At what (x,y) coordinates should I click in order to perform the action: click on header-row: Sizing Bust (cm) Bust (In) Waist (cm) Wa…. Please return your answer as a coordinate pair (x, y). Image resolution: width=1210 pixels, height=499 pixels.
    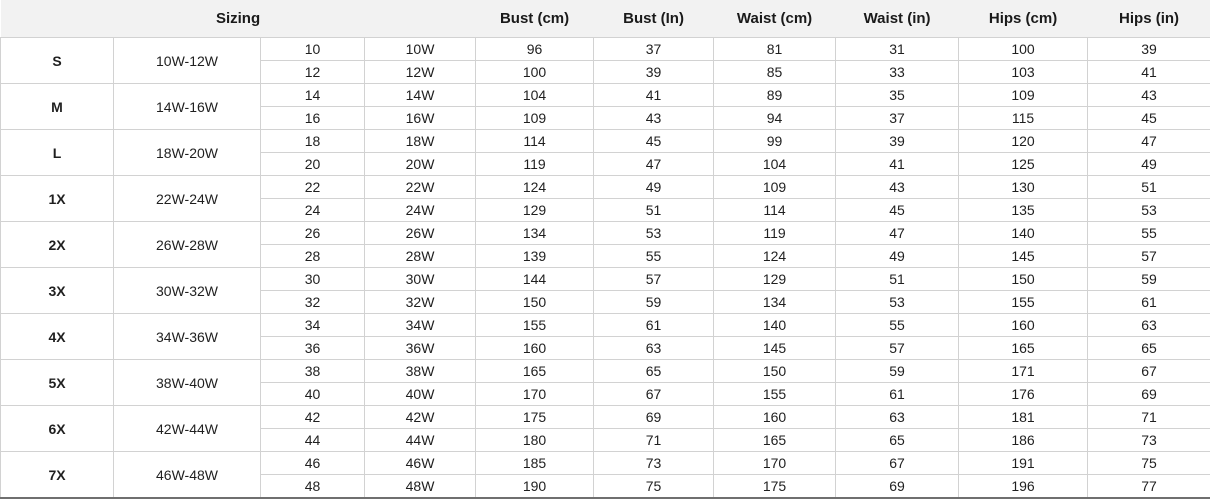
    Looking at the image, I should click on (605, 19).